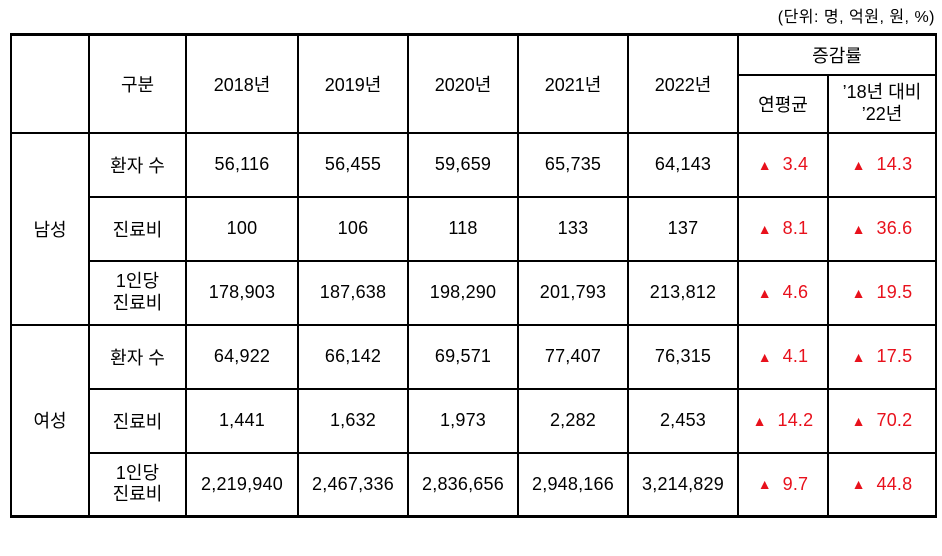 This screenshot has height=556, width=942. I want to click on cell-value: 2,453, so click(683, 420).